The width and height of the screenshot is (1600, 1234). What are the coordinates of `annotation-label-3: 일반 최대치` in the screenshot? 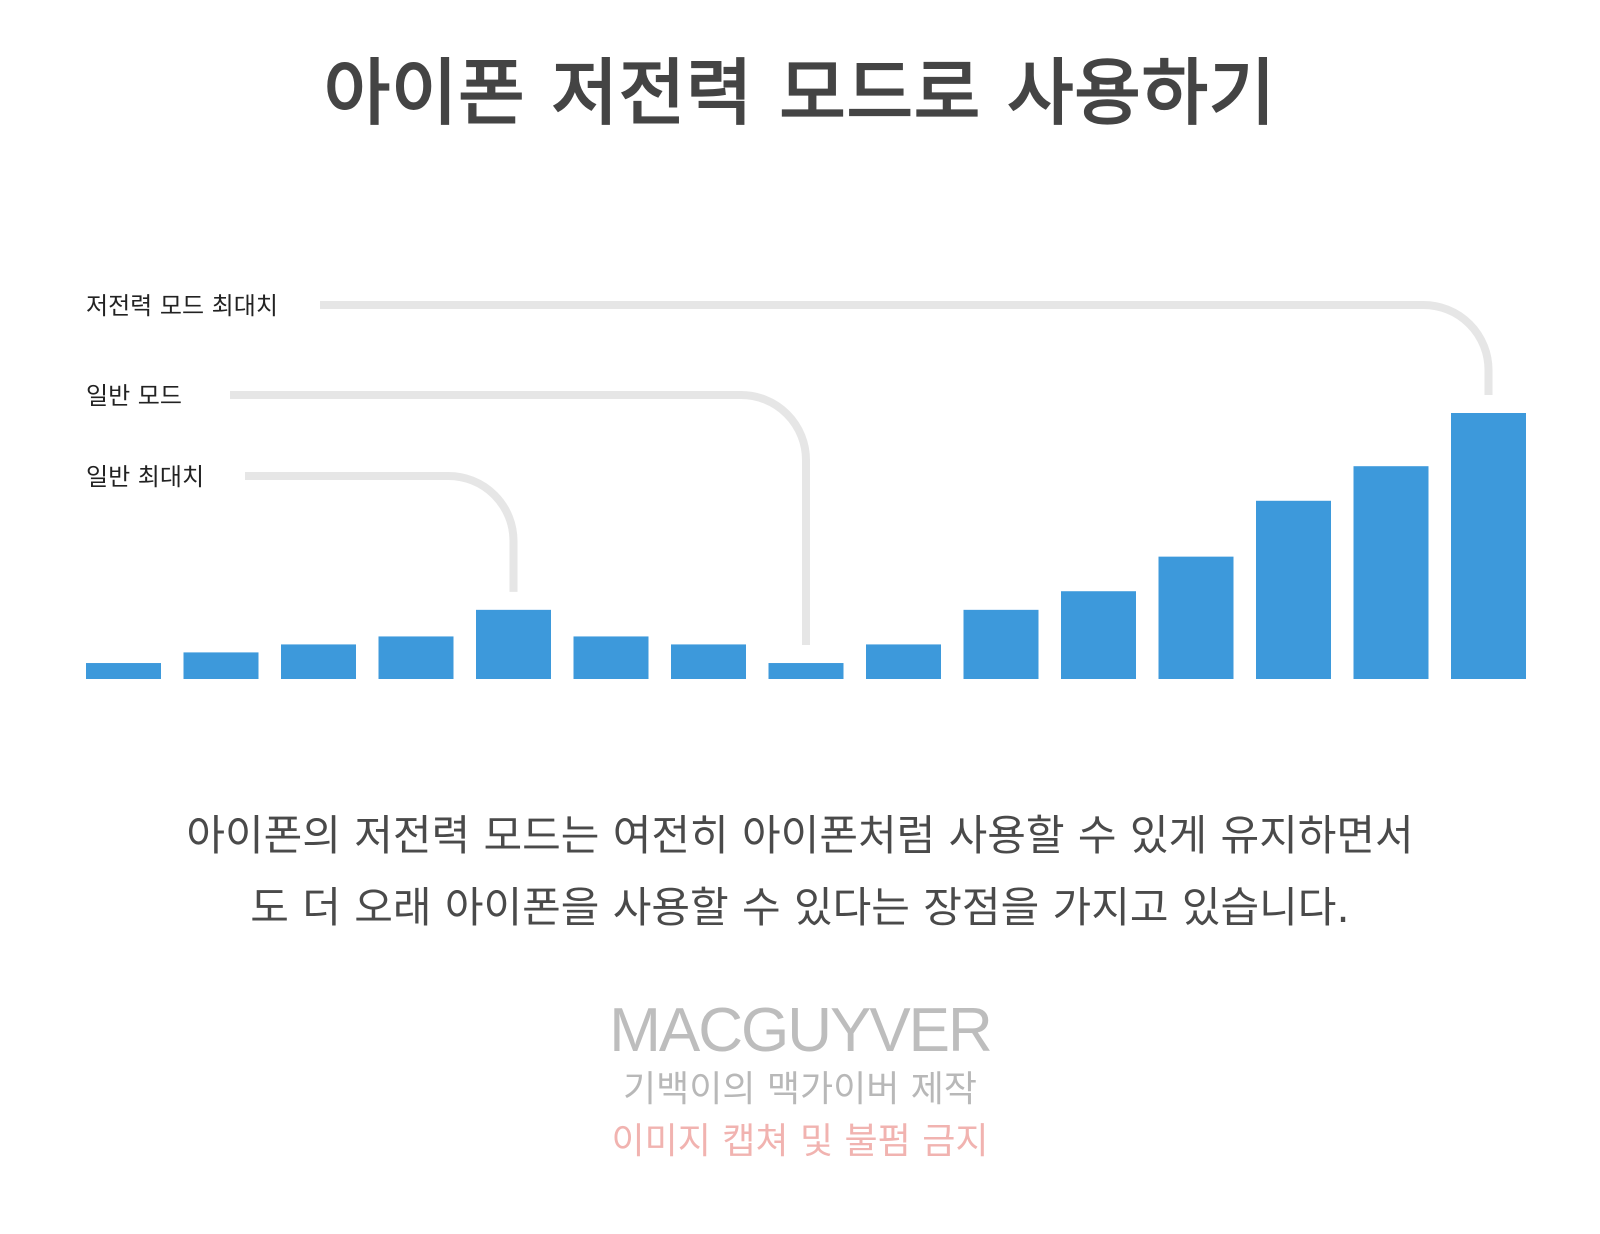 It's located at (145, 477).